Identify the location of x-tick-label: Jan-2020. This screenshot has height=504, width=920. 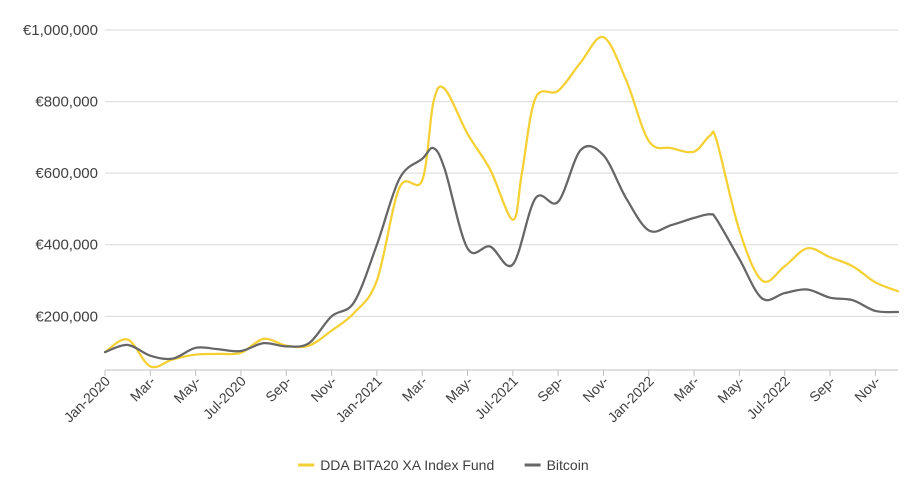
(87, 399).